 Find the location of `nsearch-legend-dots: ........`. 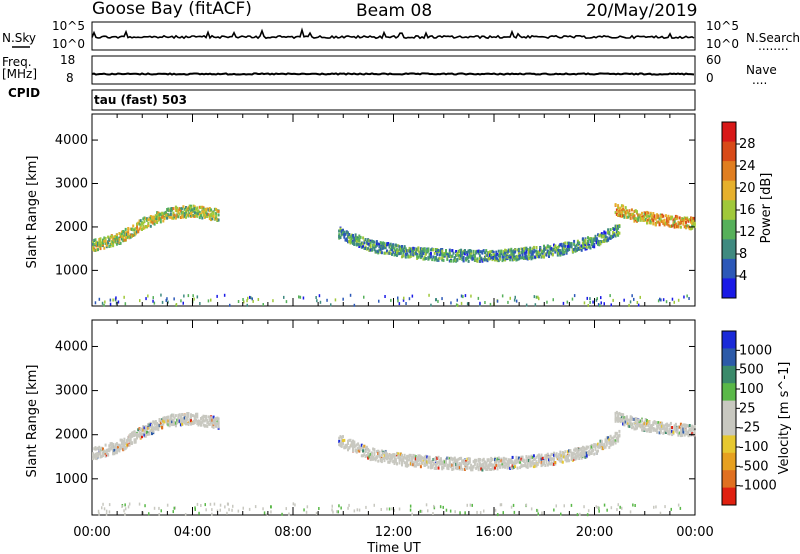

nsearch-legend-dots: ........ is located at coordinates (773, 46).